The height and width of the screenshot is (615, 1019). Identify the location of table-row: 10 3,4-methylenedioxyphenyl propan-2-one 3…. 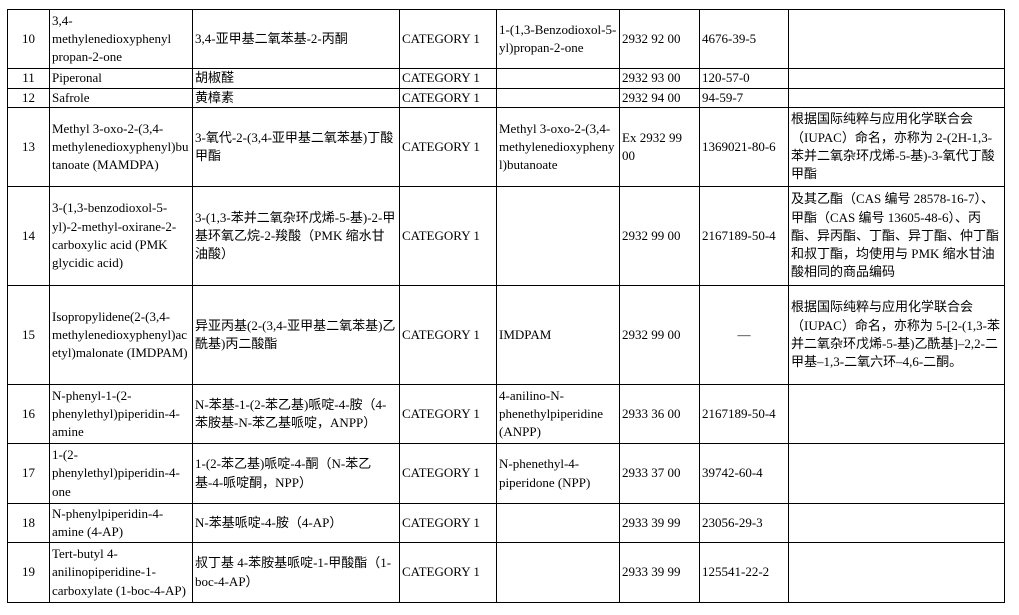
(506, 39).